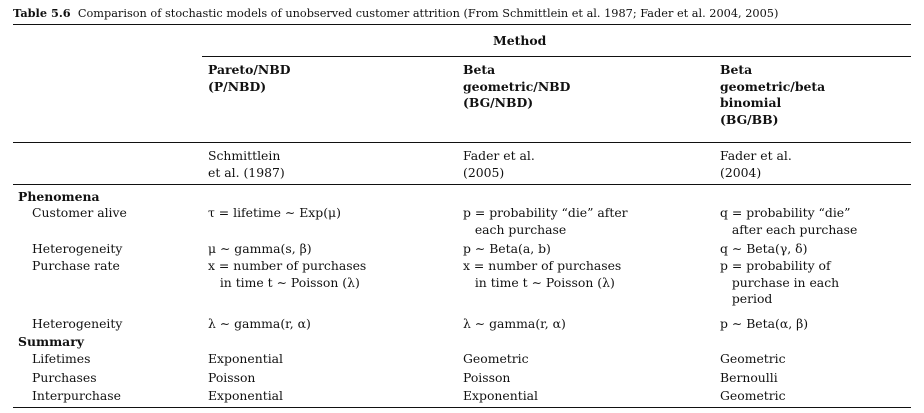 The image size is (924, 413). Describe the element at coordinates (764, 248) in the screenshot. I see `cell-heterogeneity-1-bgbb: q ∼ Beta(γ, δ)` at that location.